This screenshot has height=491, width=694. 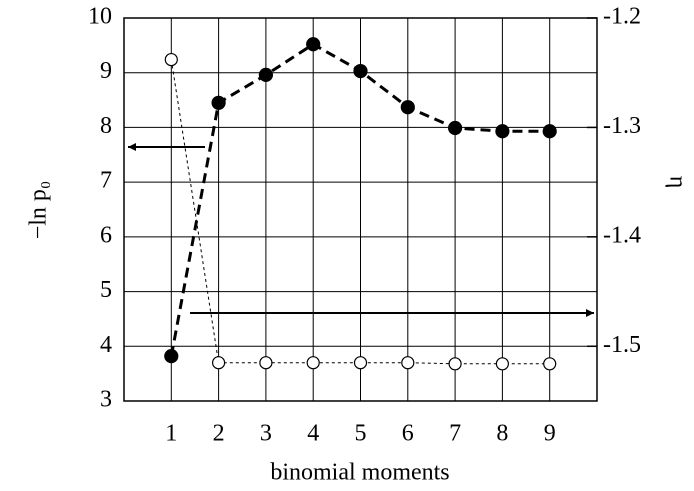 What do you see at coordinates (408, 434) in the screenshot?
I see `x-tick-label: 6` at bounding box center [408, 434].